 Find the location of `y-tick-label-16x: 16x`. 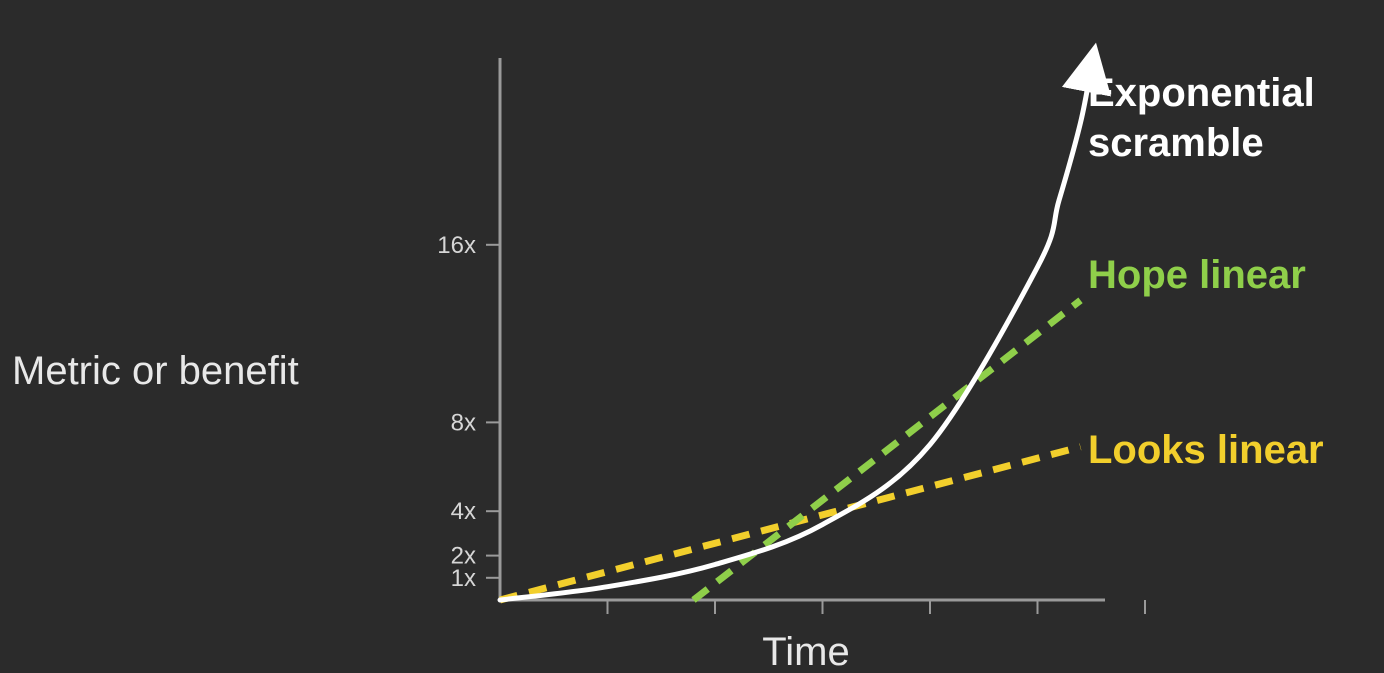

y-tick-label-16x: 16x is located at coordinates (456, 245).